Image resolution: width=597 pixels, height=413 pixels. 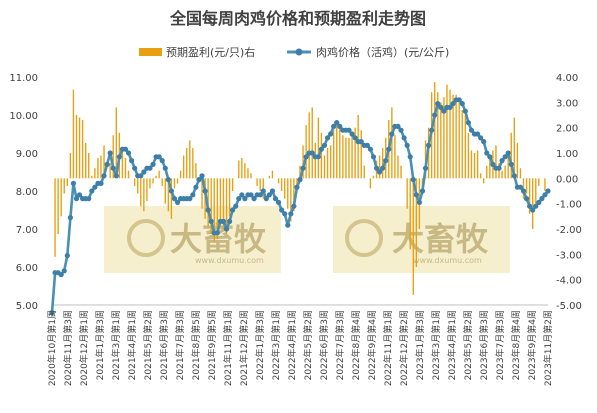 What do you see at coordinates (569, 306) in the screenshot?
I see `right-y-tick-label: -5.00` at bounding box center [569, 306].